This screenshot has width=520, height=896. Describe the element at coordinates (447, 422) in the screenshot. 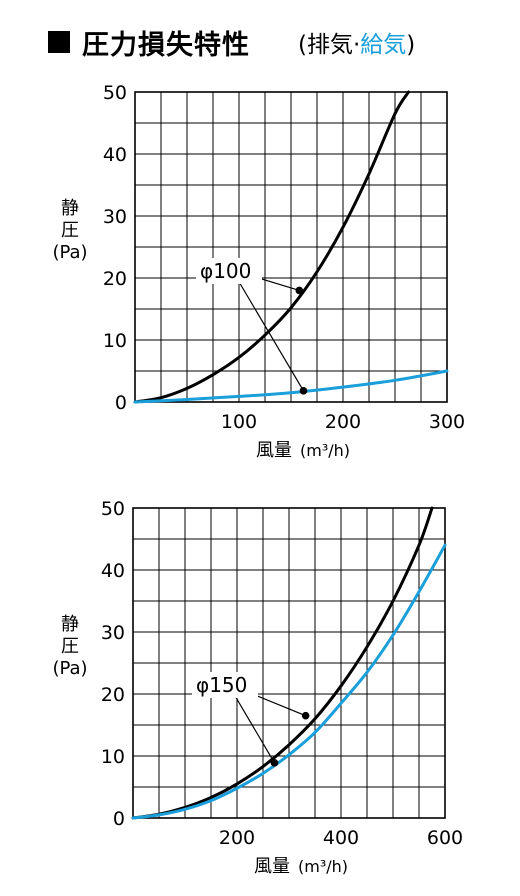

I see `x-tick-label: 300` at that location.